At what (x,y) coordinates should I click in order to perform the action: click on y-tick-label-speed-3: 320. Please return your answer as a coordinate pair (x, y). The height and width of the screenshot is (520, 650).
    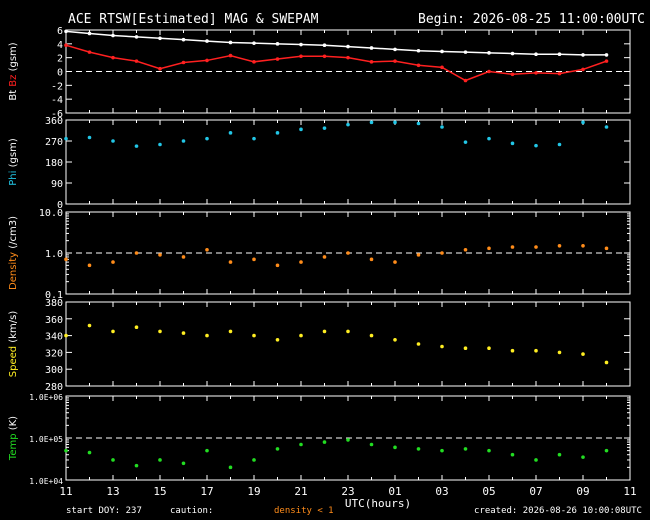
    Looking at the image, I should click on (54, 353).